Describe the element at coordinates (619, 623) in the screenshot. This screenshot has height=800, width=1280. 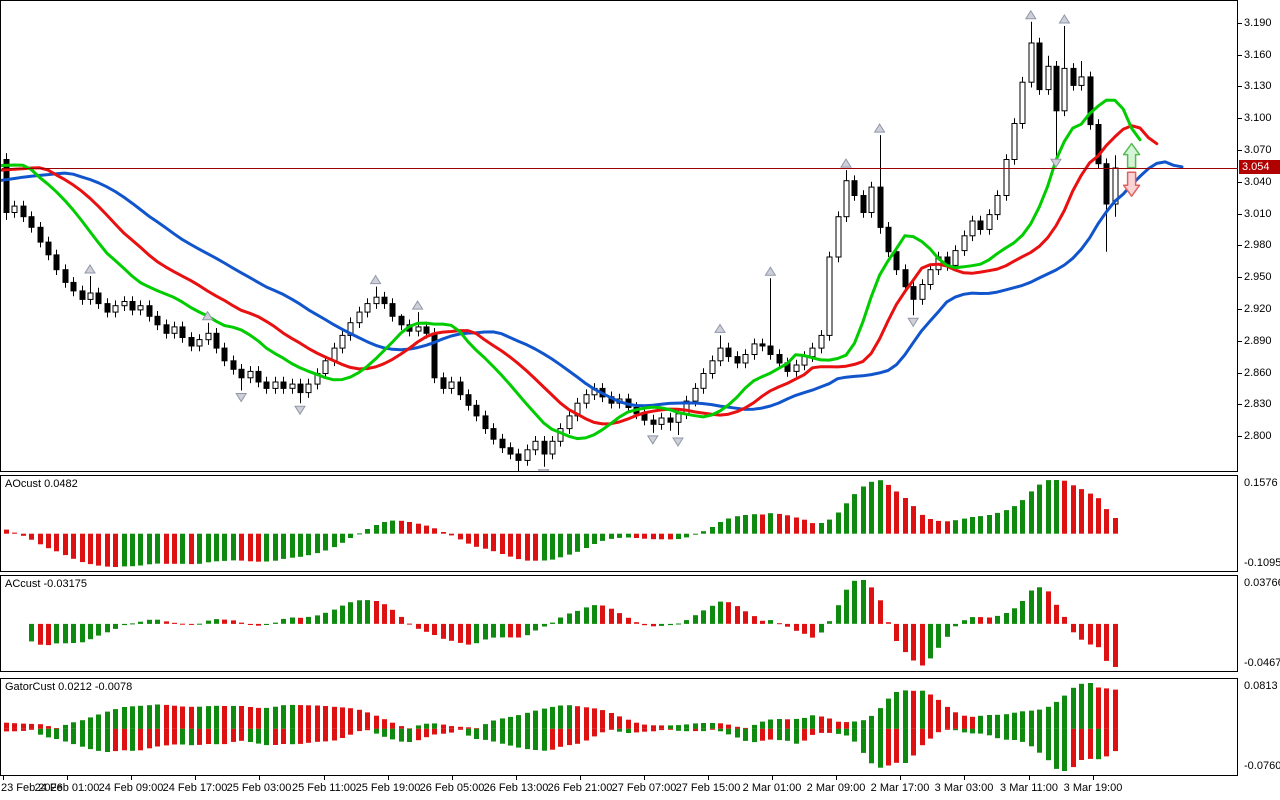
I see `ac-indicator-window: ACcust -0.03175` at that location.